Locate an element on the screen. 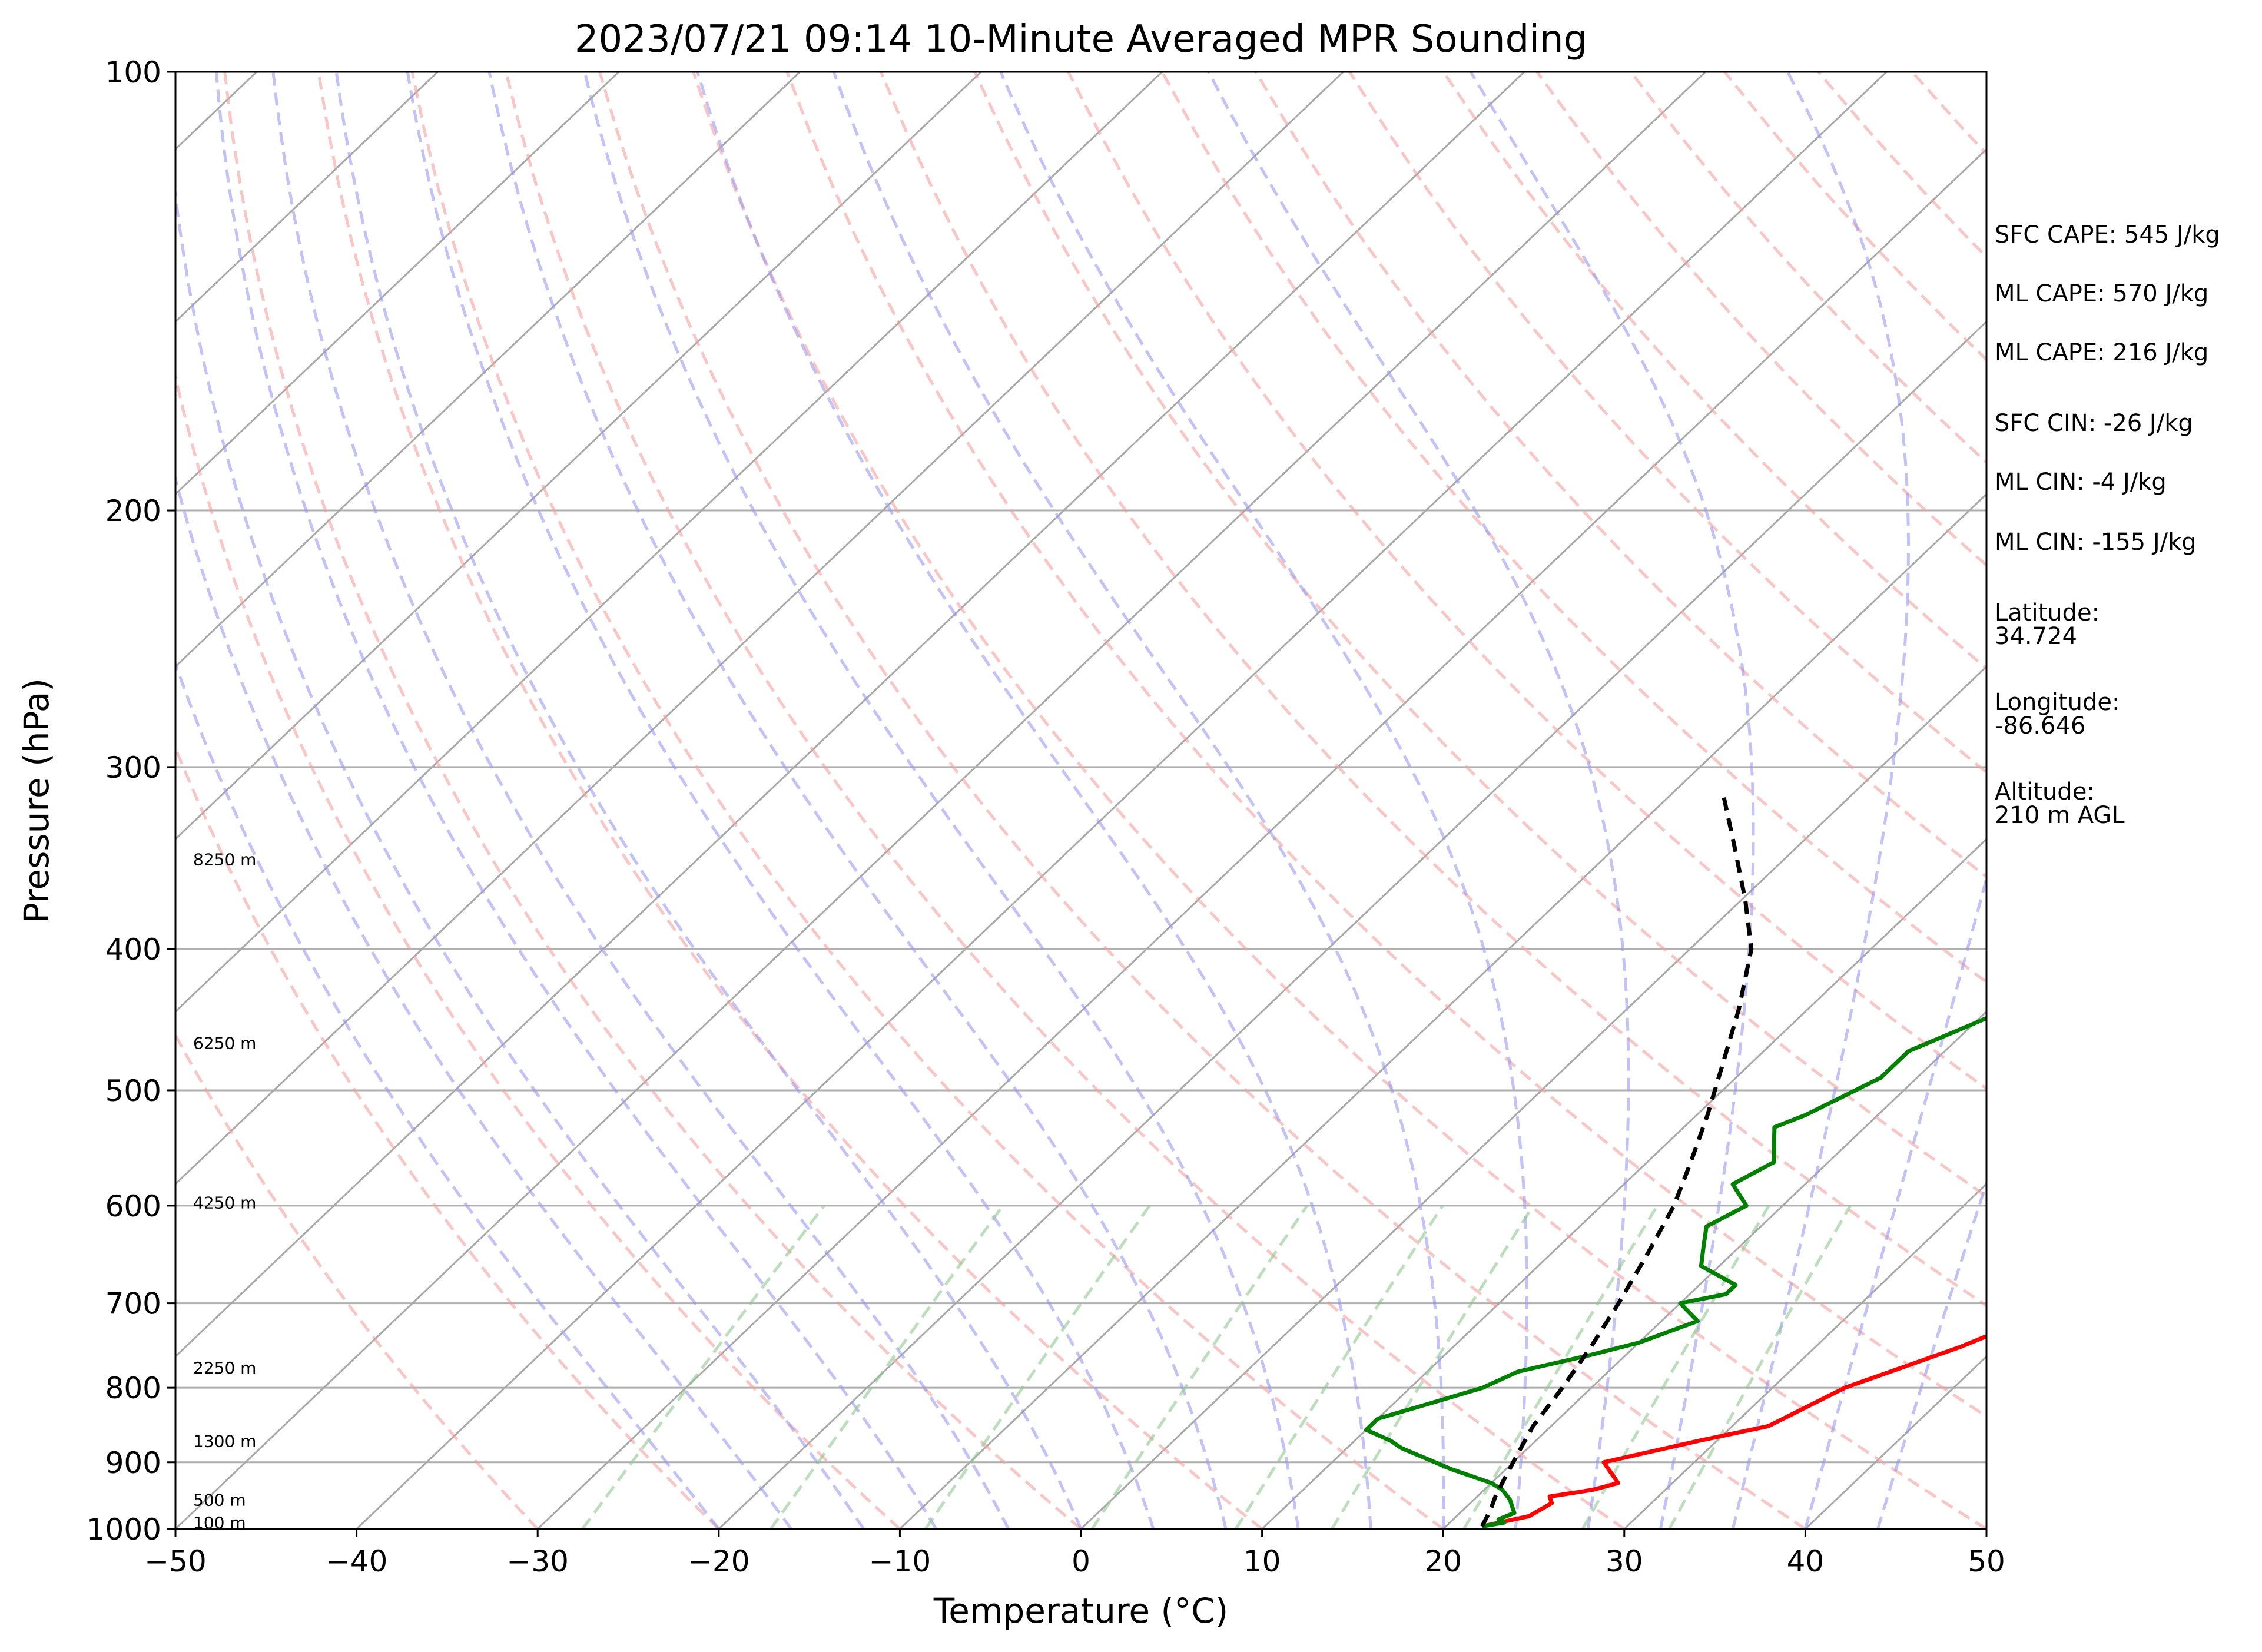 This screenshot has width=2262, height=1652. dewpoint-profile is located at coordinates (1675, 1272).